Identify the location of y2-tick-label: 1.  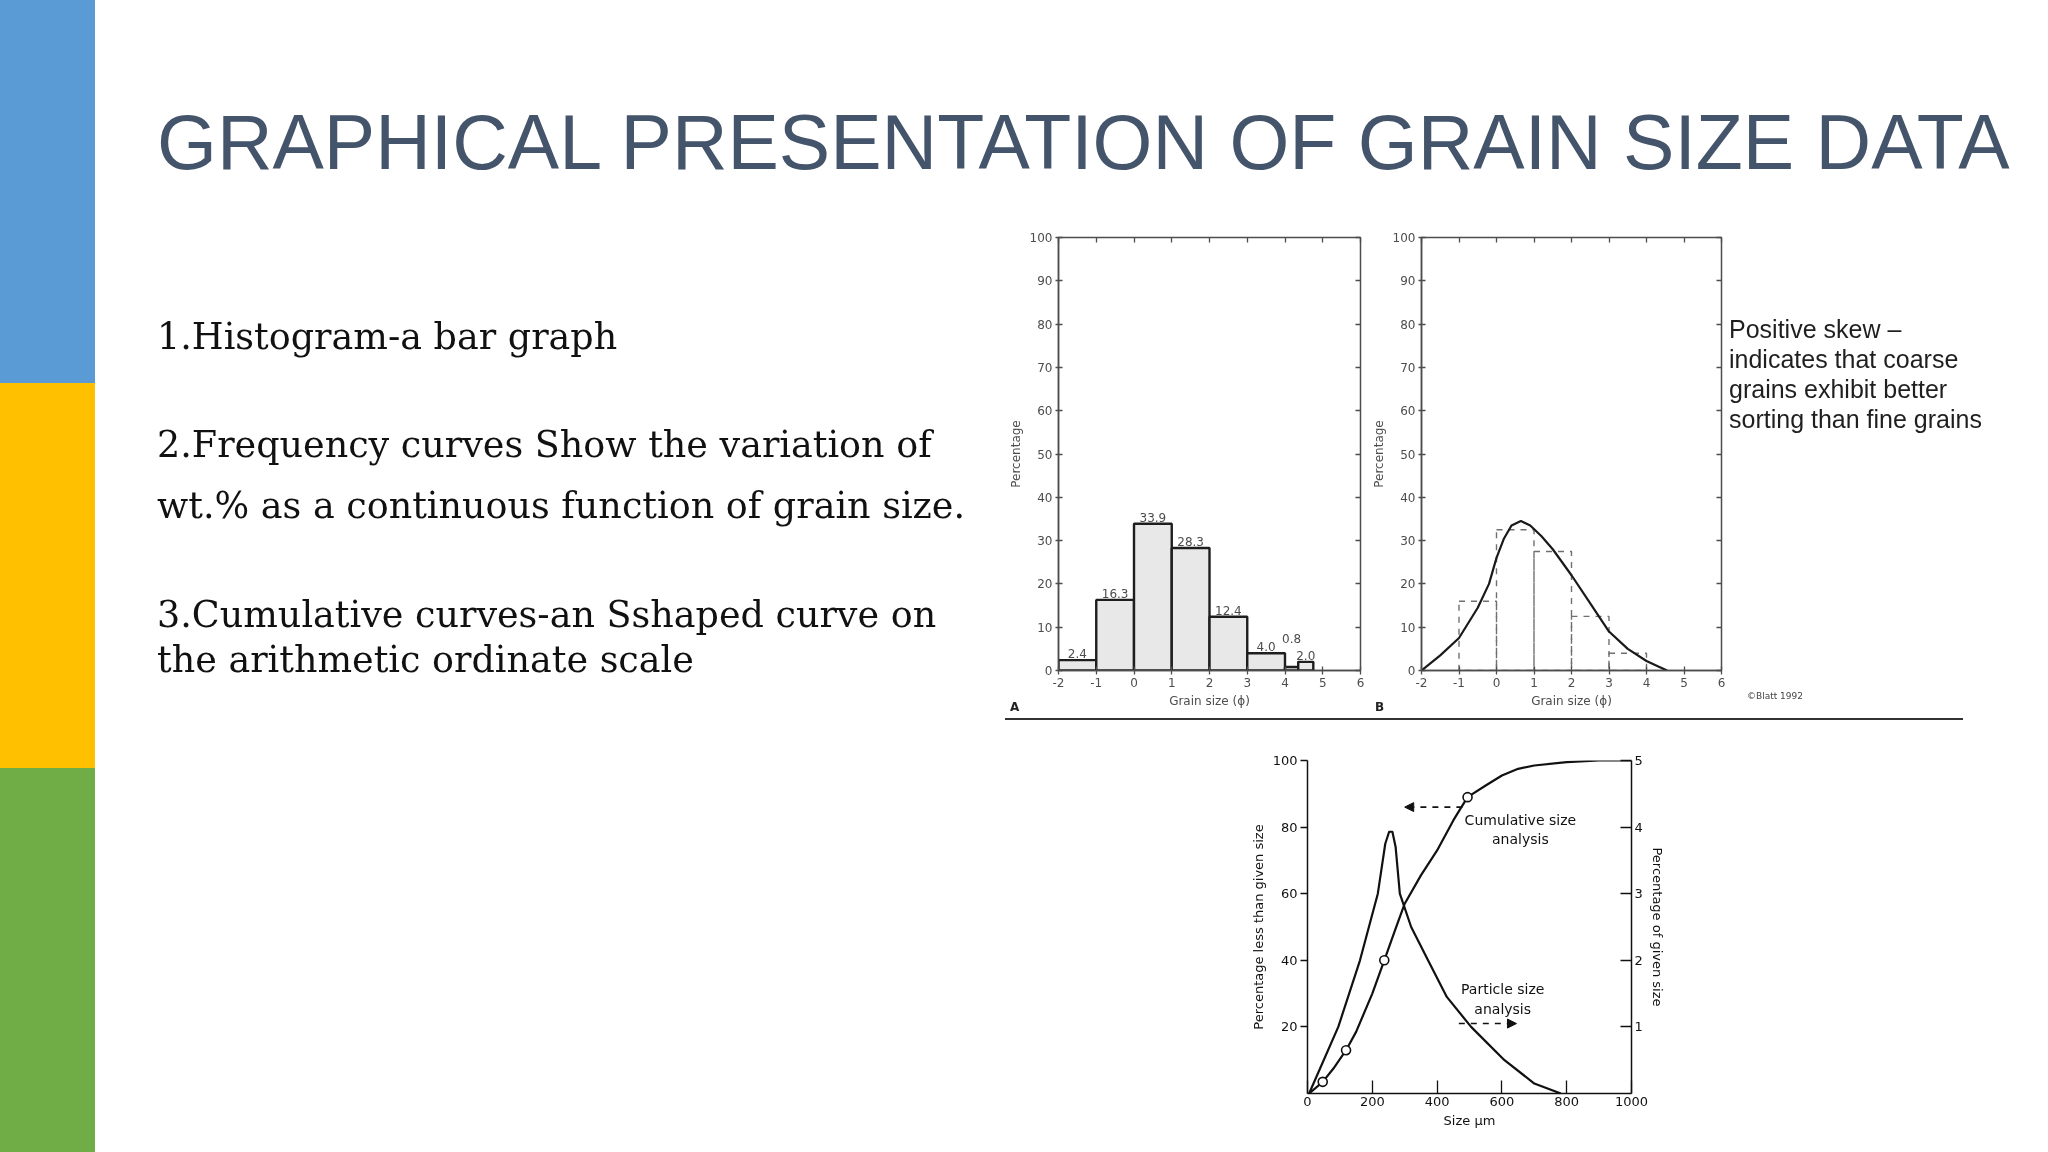
(1638, 1027).